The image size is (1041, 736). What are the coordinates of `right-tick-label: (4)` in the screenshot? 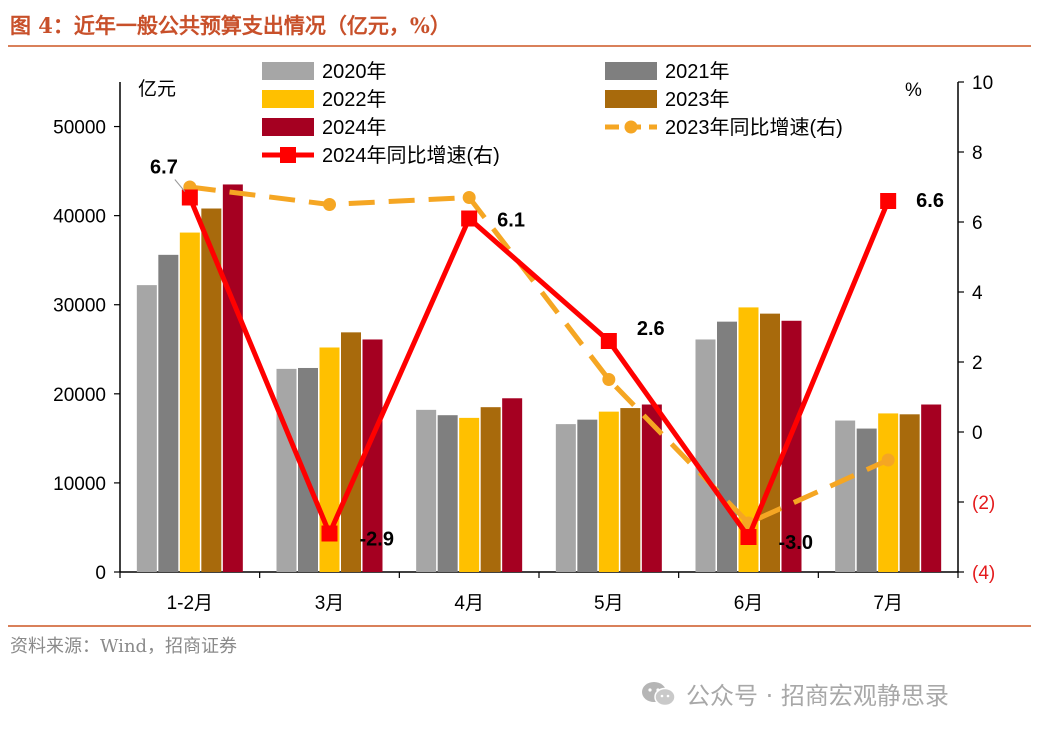 It's located at (983, 573).